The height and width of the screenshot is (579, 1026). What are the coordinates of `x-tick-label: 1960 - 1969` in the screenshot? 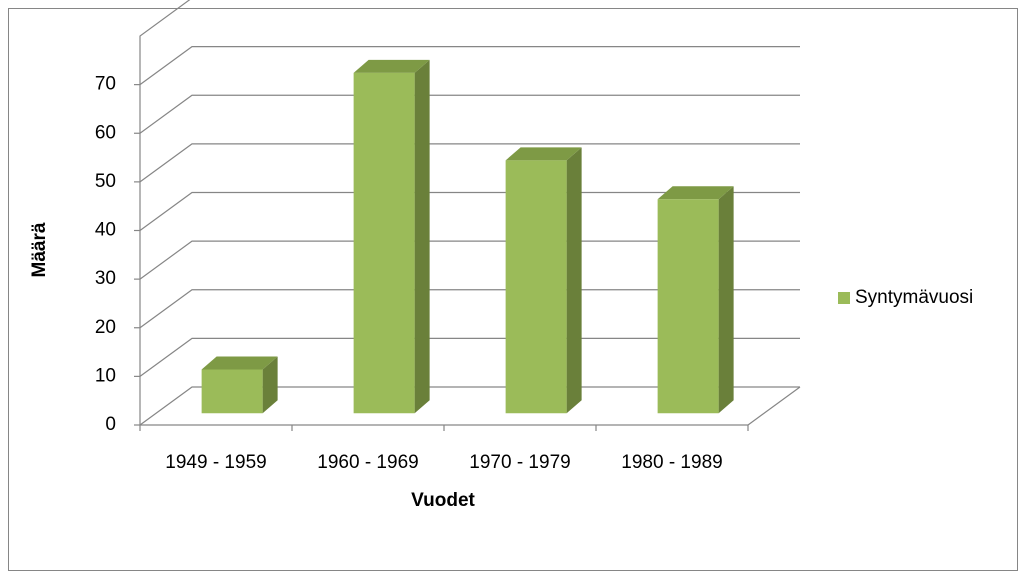 It's located at (367, 462).